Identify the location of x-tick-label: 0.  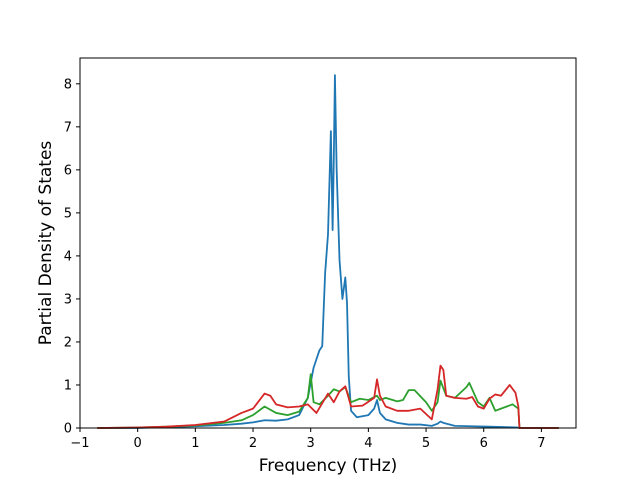
(138, 443).